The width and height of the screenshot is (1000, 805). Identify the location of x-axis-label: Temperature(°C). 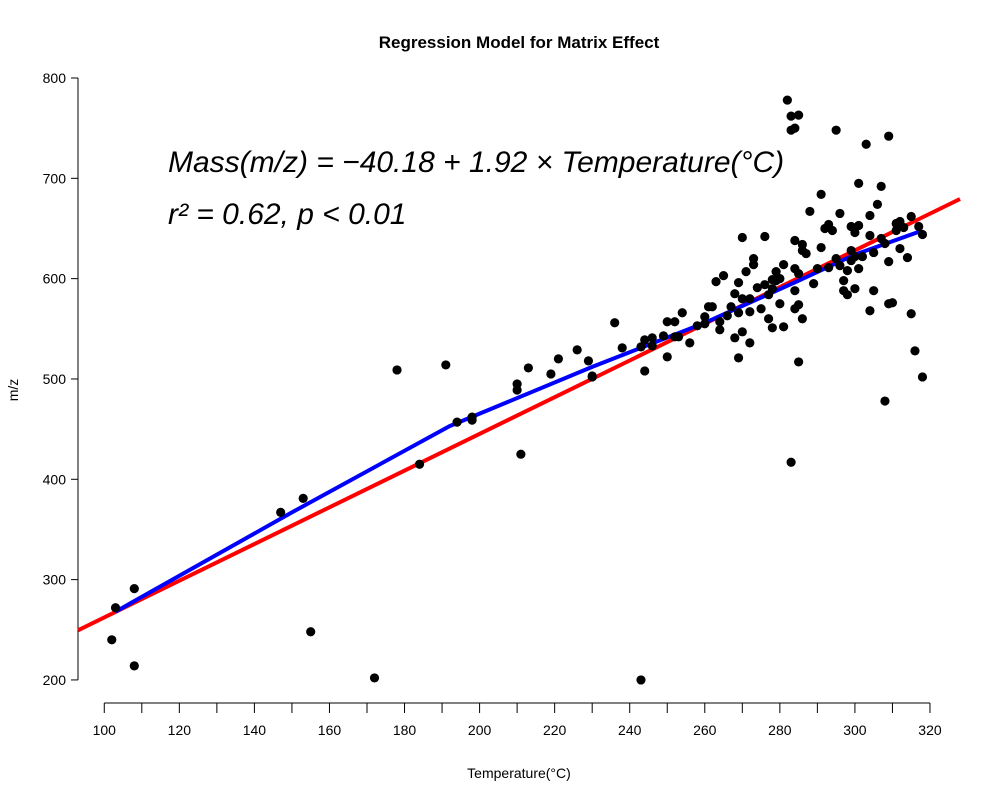
(519, 773).